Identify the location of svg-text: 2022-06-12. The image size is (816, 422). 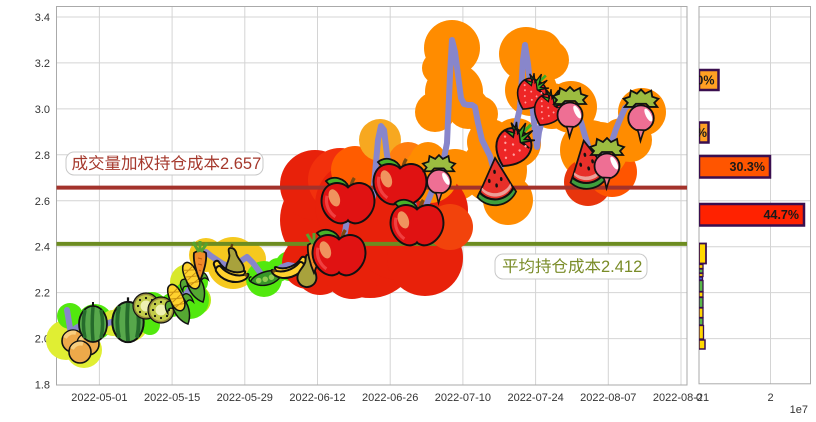
(317, 398).